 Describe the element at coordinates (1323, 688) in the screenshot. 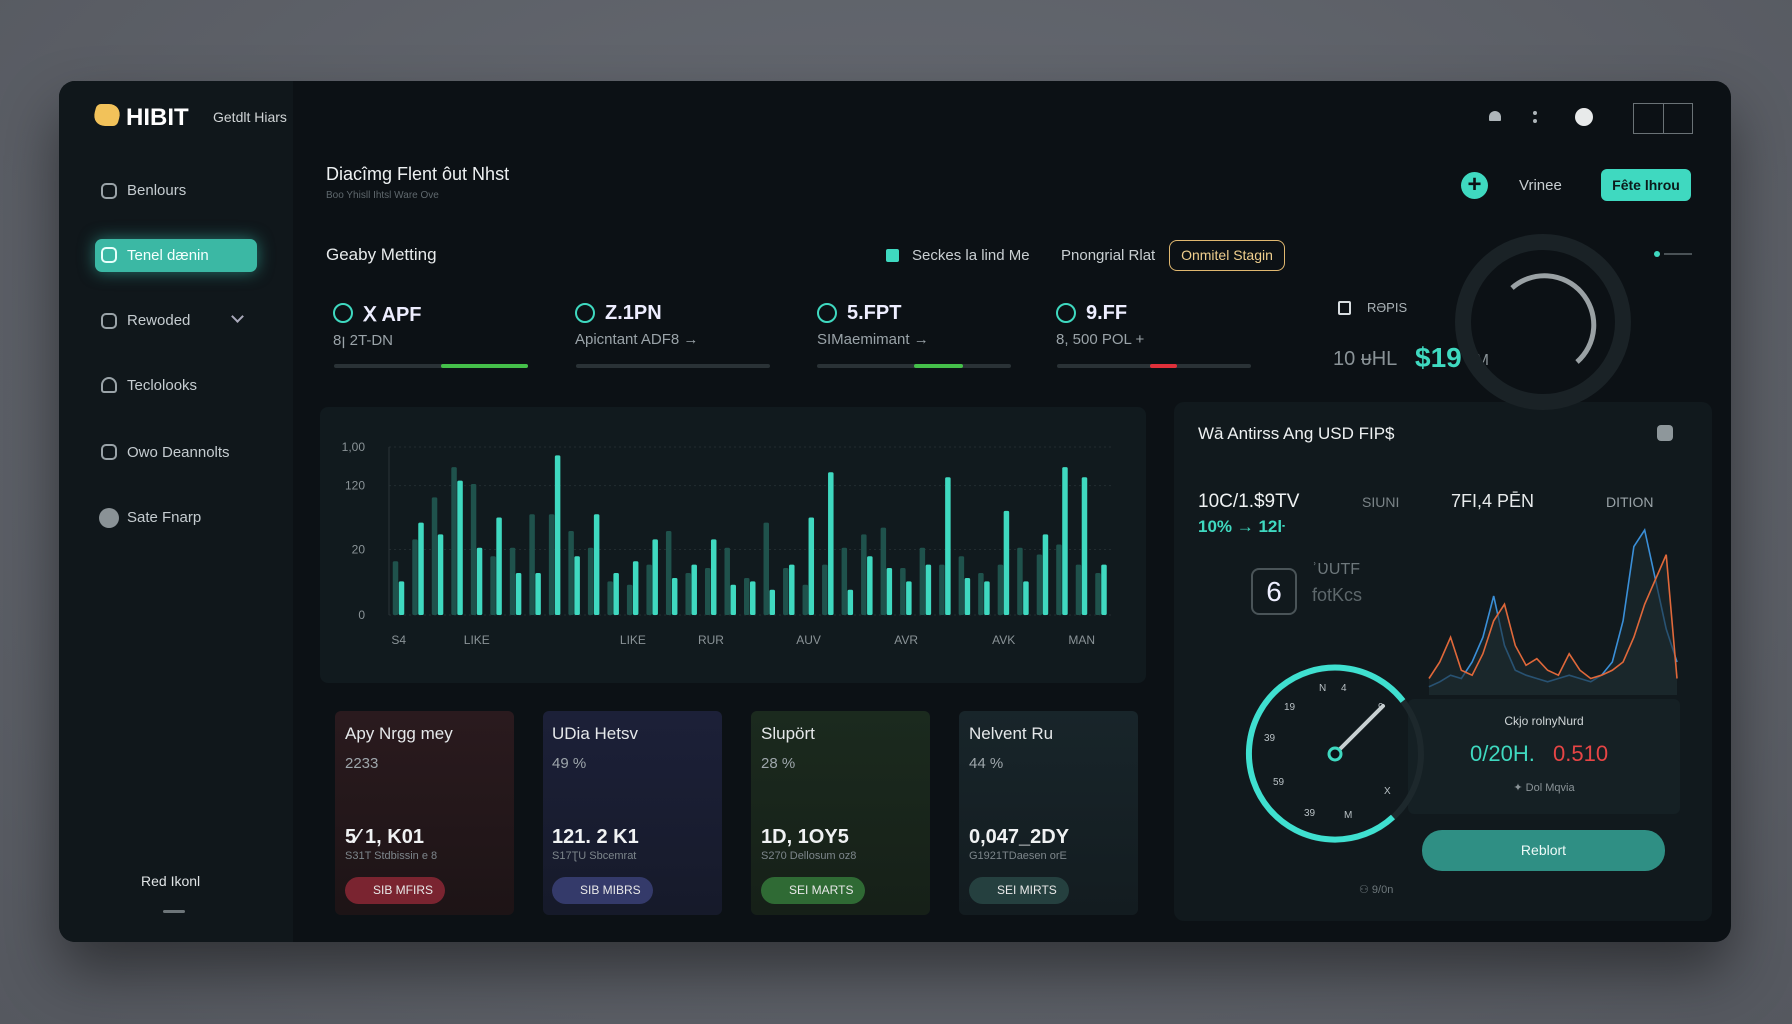

I see `gauge-label: N` at that location.